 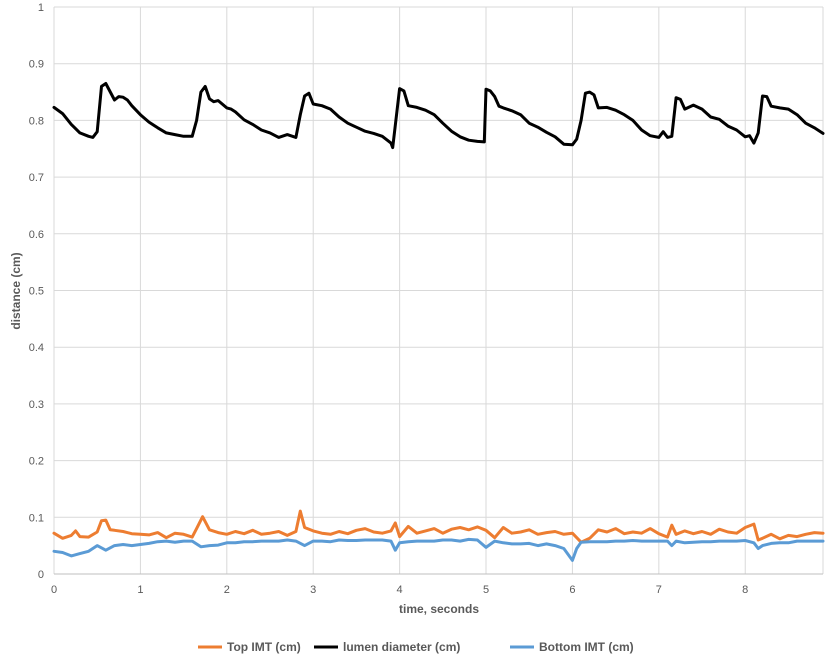 What do you see at coordinates (439, 609) in the screenshot?
I see `x-axis-title: time, seconds` at bounding box center [439, 609].